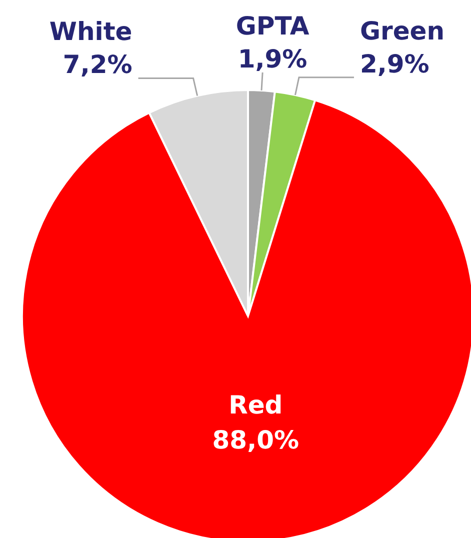 This screenshot has height=538, width=471. Describe the element at coordinates (273, 59) in the screenshot. I see `data-label: 1,9%` at that location.